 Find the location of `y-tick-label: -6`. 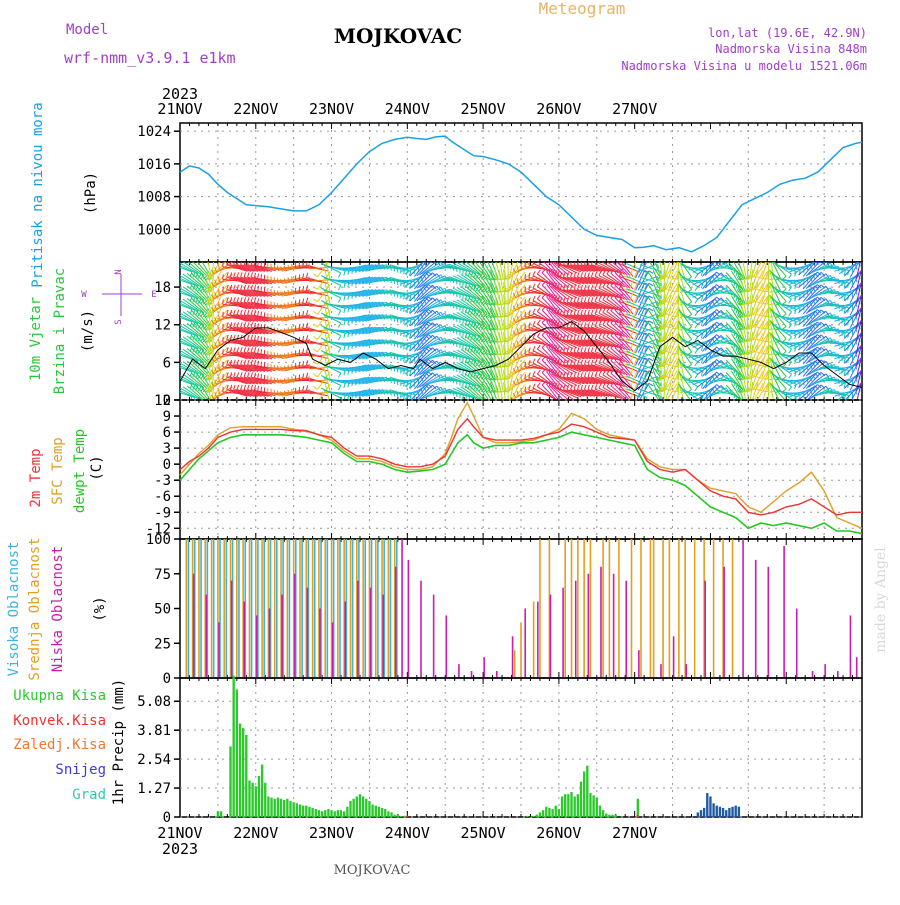

y-tick-label: -6 is located at coordinates (162, 497).